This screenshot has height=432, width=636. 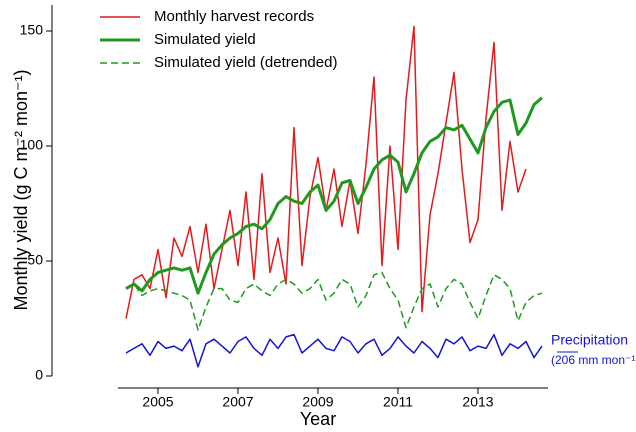 I want to click on legend-label: Monthly harvest records, so click(x=234, y=16).